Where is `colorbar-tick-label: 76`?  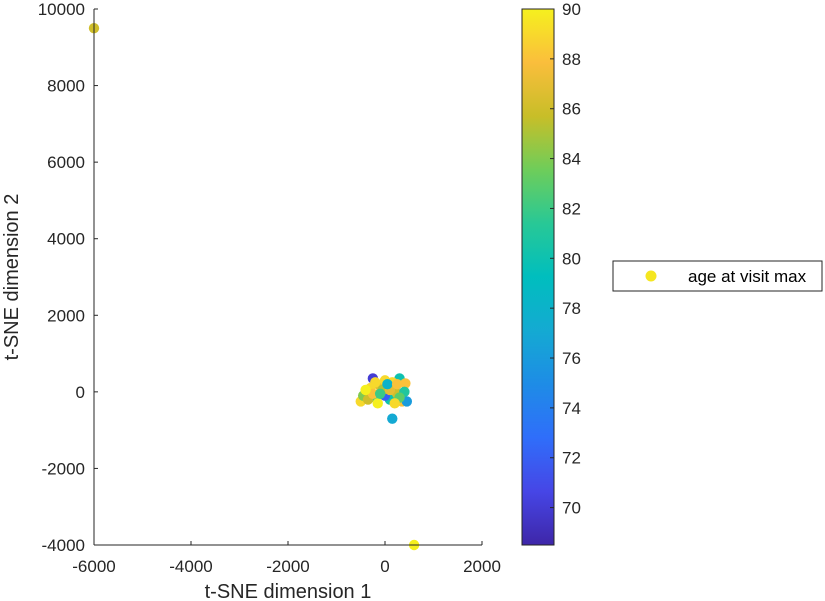
colorbar-tick-label: 76 is located at coordinates (571, 358).